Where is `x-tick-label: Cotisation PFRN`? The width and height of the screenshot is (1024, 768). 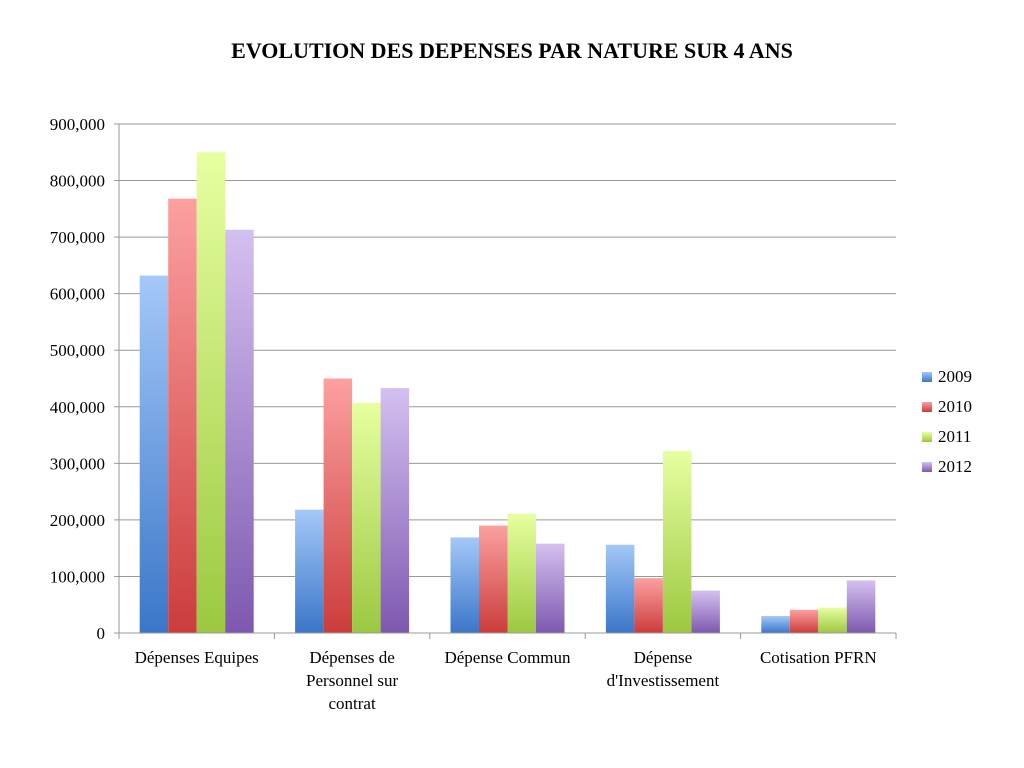
x-tick-label: Cotisation PFRN is located at coordinates (818, 657).